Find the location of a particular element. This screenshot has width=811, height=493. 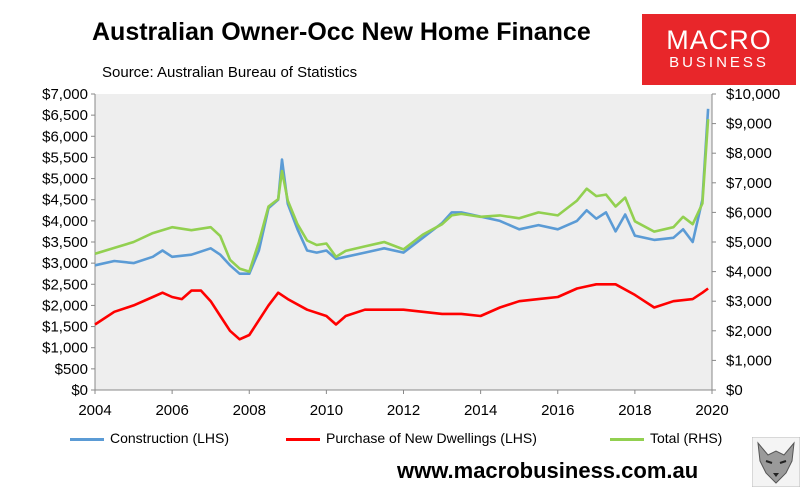

x-tick-label: 2016 is located at coordinates (557, 410).